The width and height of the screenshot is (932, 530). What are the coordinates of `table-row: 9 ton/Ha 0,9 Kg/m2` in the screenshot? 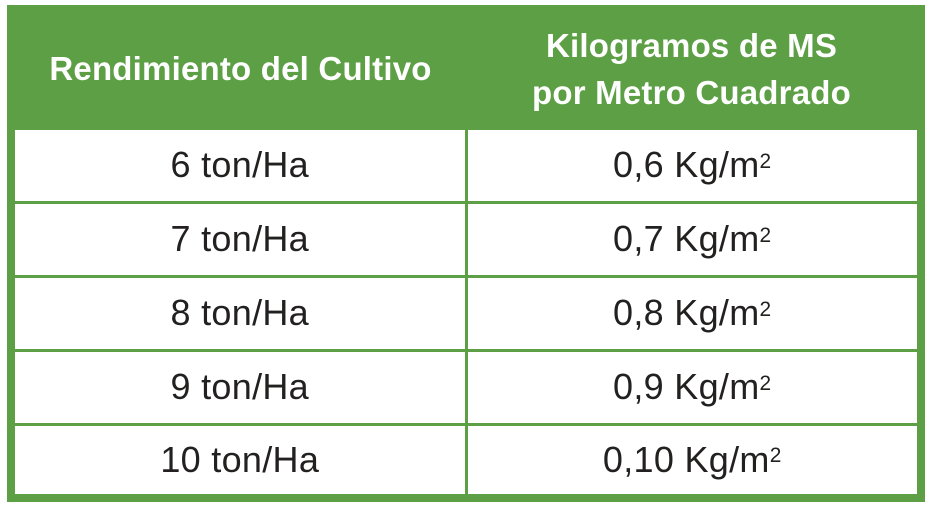 It's located at (466, 387).